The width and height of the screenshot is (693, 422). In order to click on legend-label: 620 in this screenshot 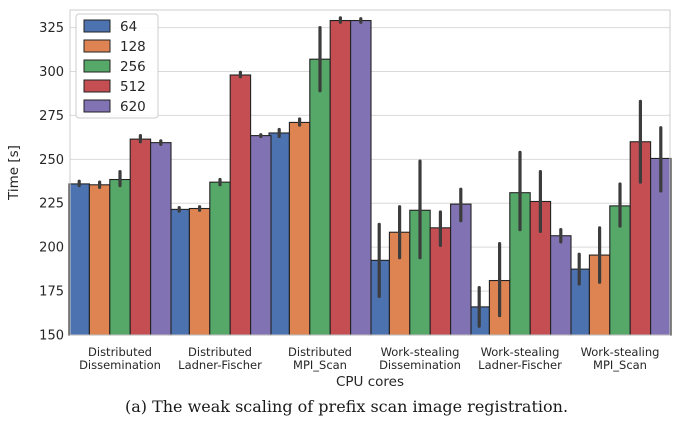, I will do `click(133, 107)`.